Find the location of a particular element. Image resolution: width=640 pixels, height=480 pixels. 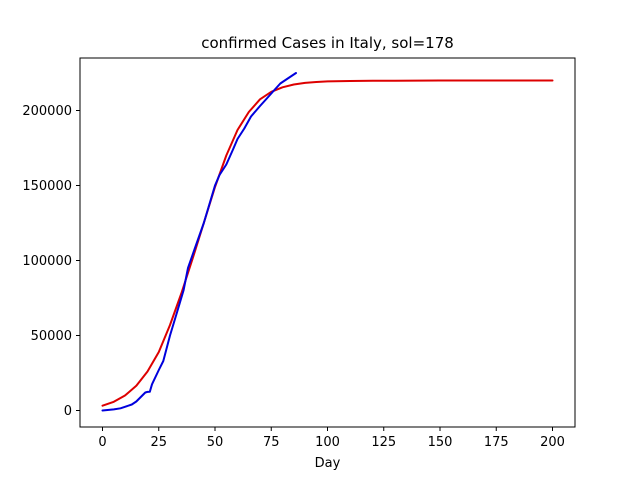

x-tick-label: 75 is located at coordinates (271, 442).